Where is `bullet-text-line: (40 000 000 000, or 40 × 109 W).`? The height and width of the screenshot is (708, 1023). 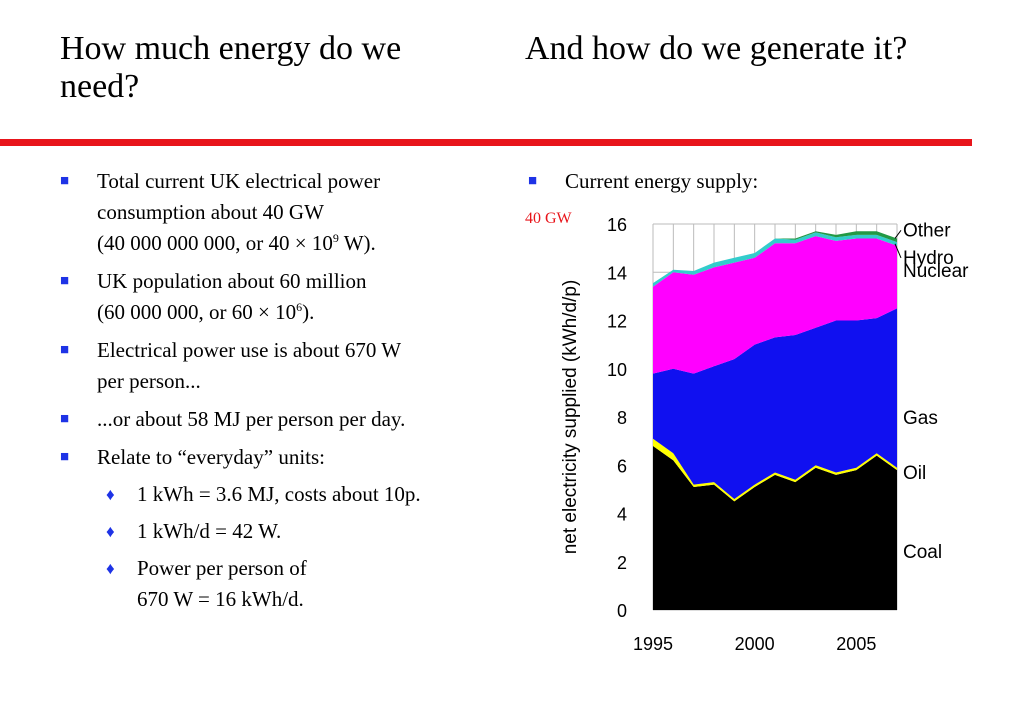
bullet-text-line: (40 000 000 000, or 40 × 109 W). is located at coordinates (308, 243).